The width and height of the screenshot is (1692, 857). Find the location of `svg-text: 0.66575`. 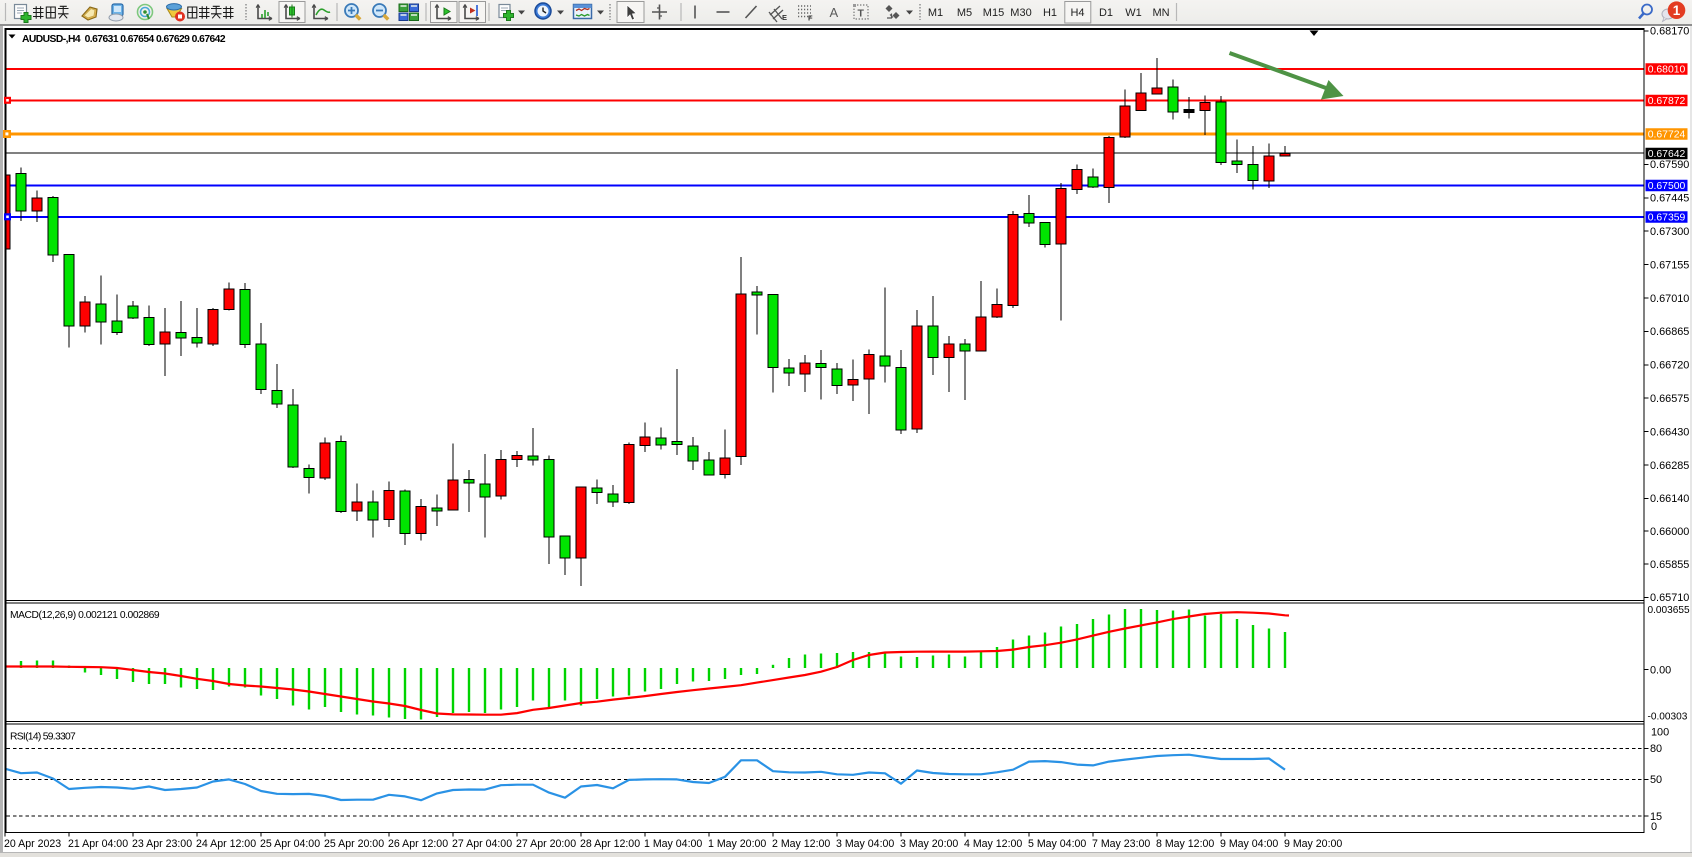

svg-text: 0.66575 is located at coordinates (1669, 399).